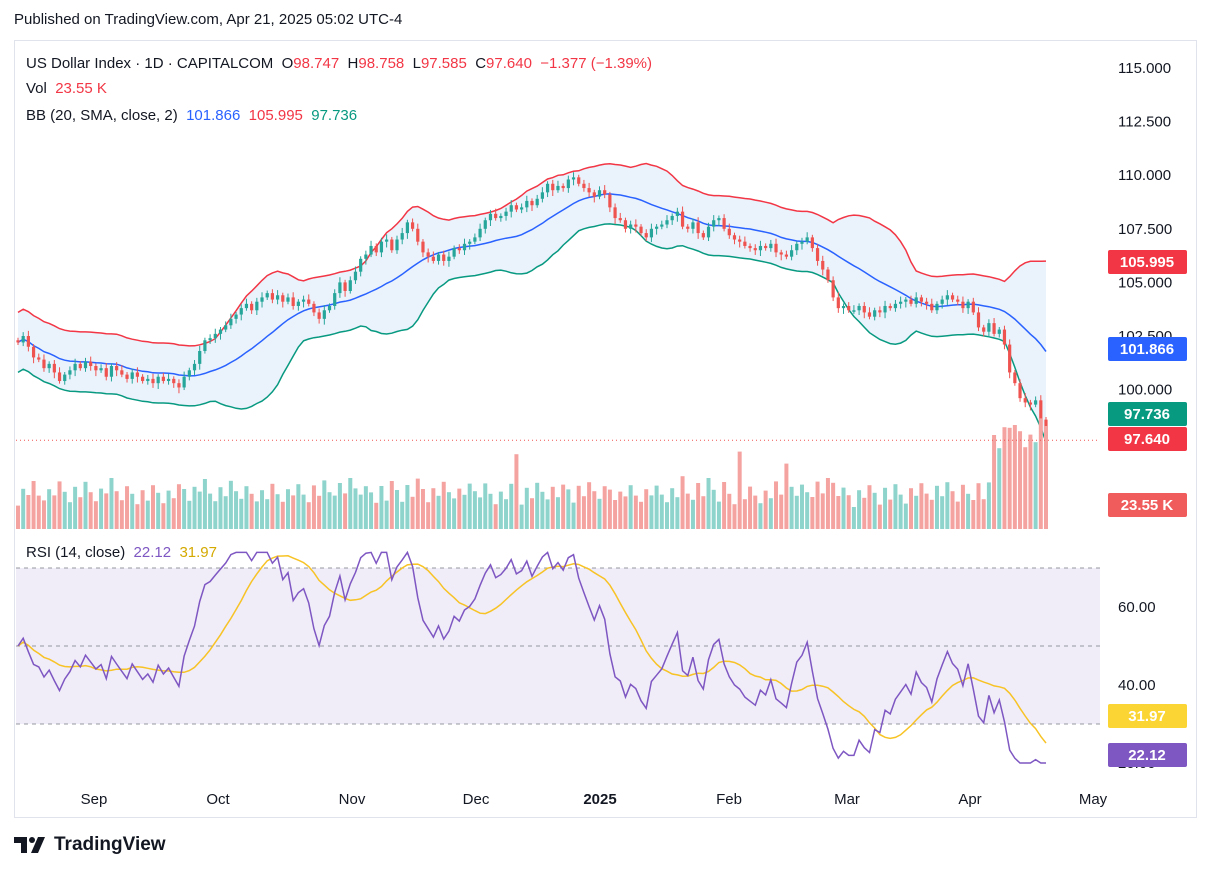  What do you see at coordinates (76, 552) in the screenshot?
I see `rsi-label: RSI (14, close)` at bounding box center [76, 552].